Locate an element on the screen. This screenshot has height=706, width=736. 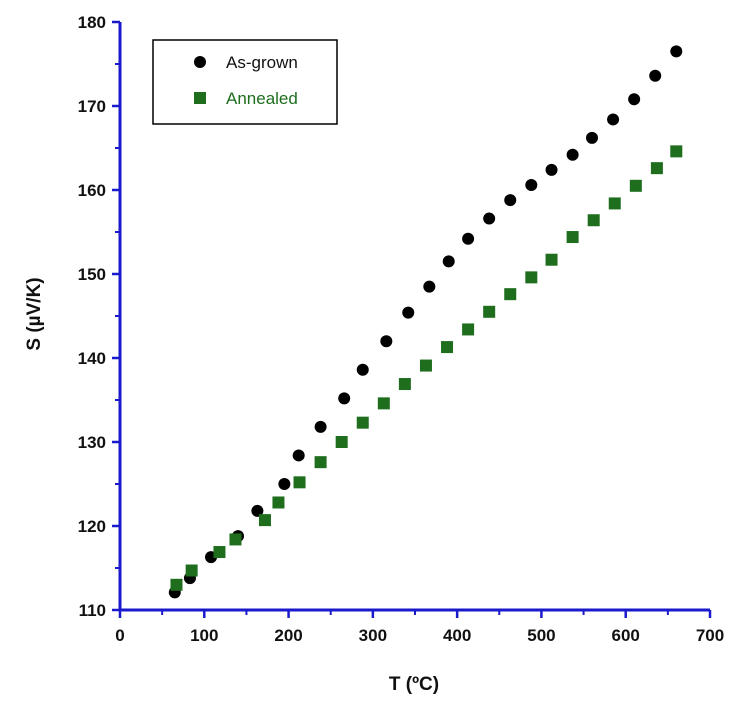
legend-box is located at coordinates (245, 82).